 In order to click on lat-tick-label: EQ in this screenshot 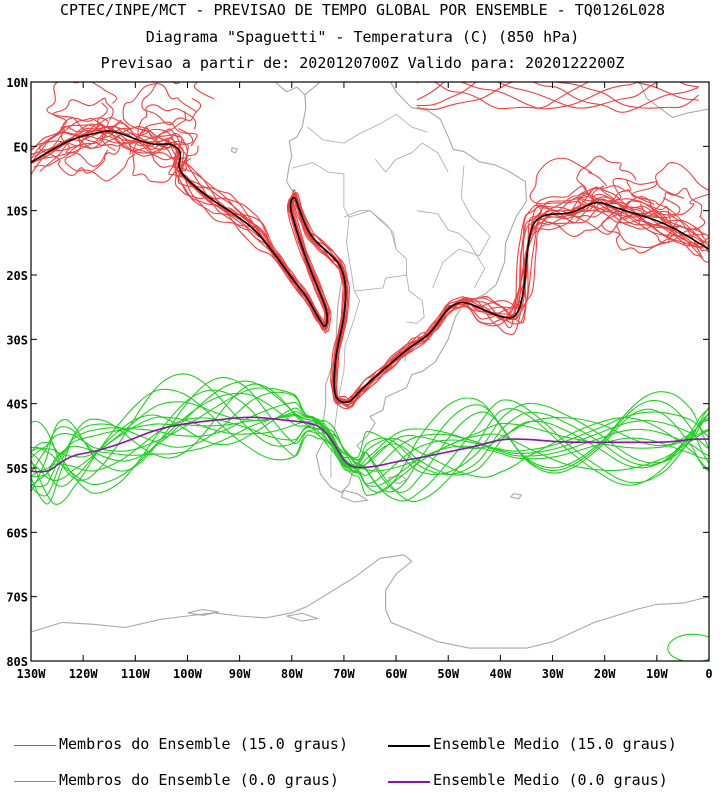, I will do `click(21, 147)`.